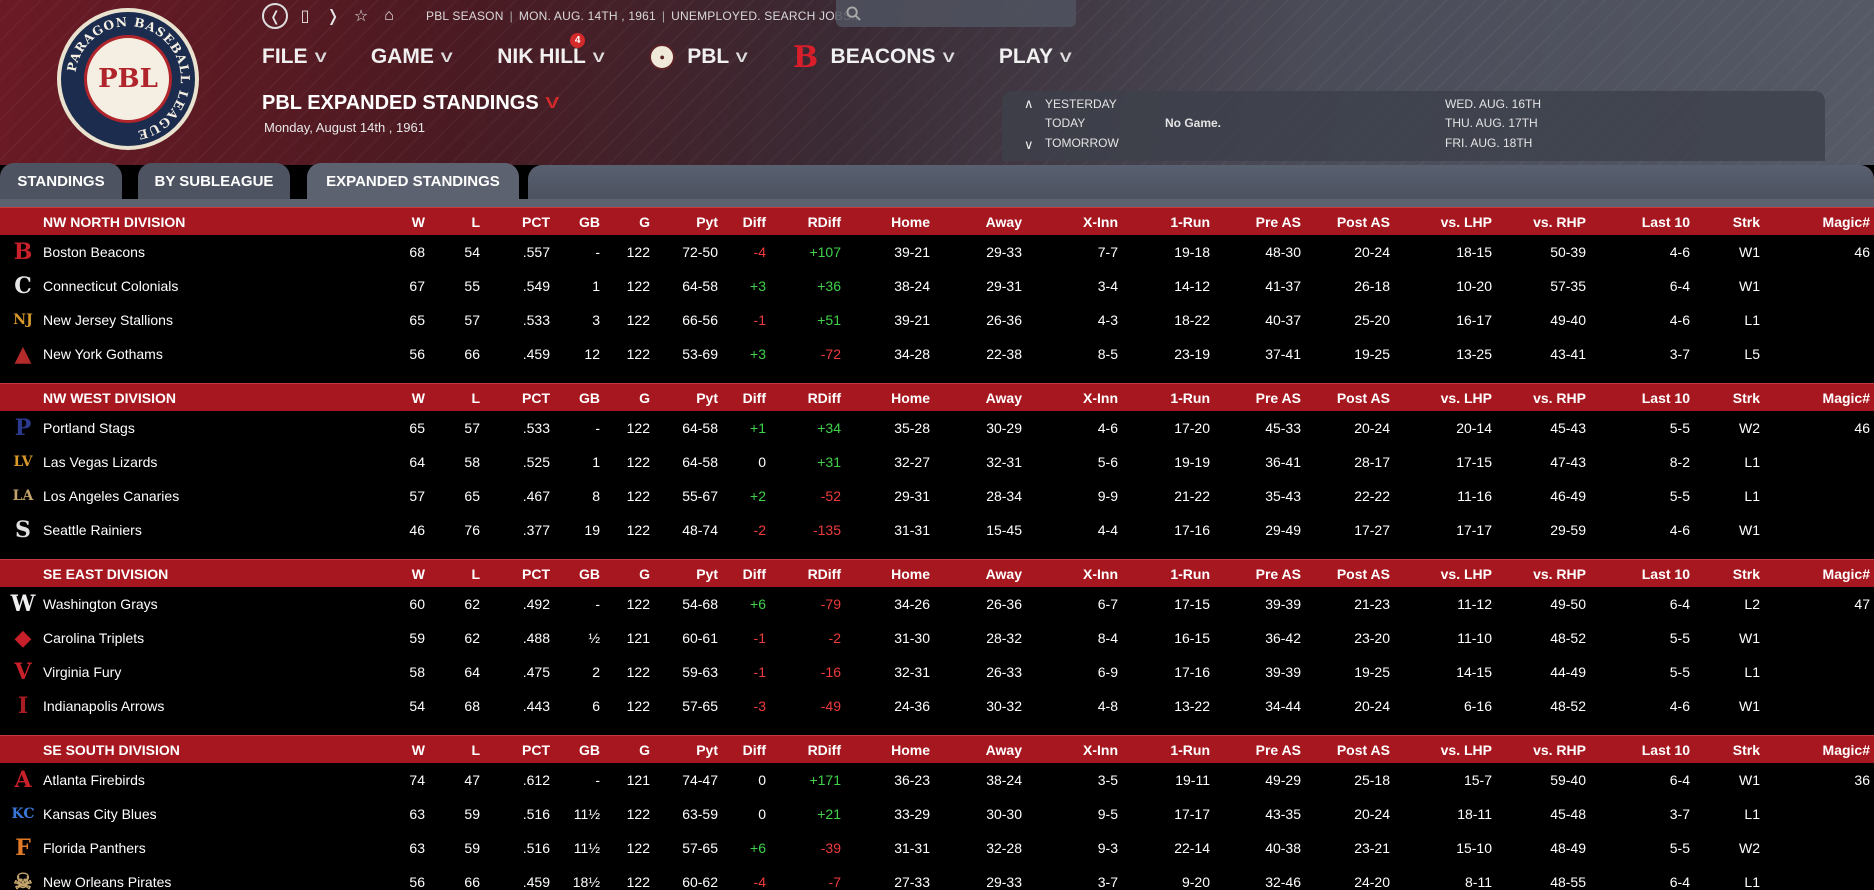 The width and height of the screenshot is (1874, 890). I want to click on division-name: NW NORTH DIVISION, so click(114, 221).